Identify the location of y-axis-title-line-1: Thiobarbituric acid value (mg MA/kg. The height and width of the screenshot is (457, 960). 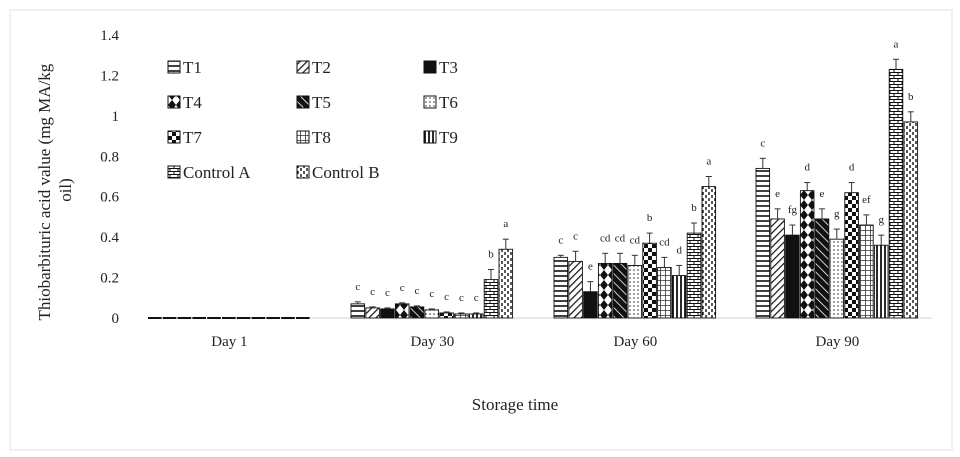
(44, 191).